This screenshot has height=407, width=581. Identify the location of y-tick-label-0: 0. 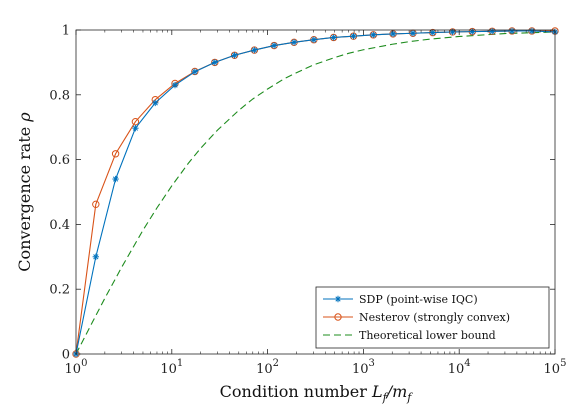
(66, 355).